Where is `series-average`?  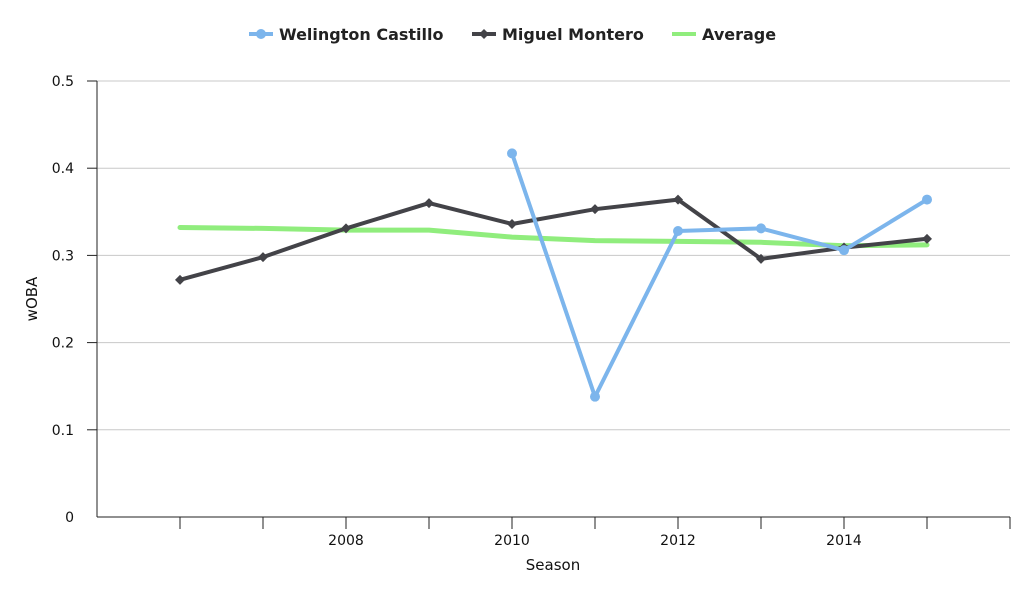
series-average is located at coordinates (553, 237).